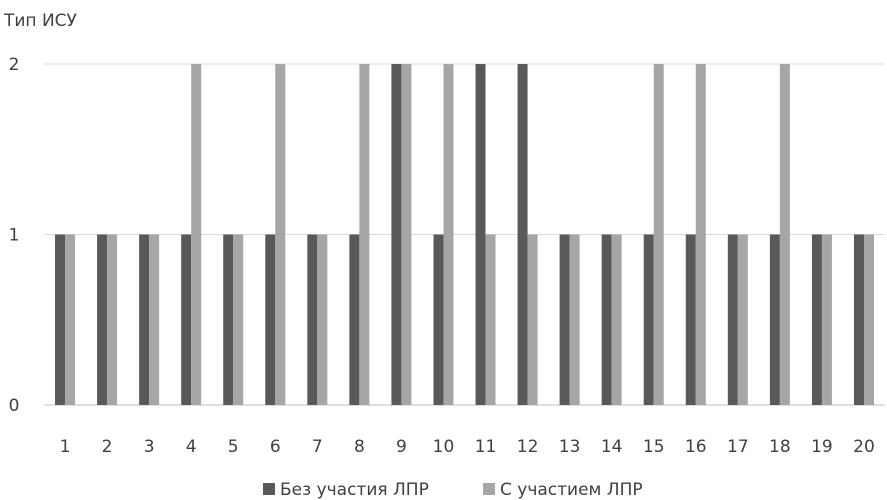  What do you see at coordinates (149, 447) in the screenshot?
I see `x-tick-label: 3` at bounding box center [149, 447].